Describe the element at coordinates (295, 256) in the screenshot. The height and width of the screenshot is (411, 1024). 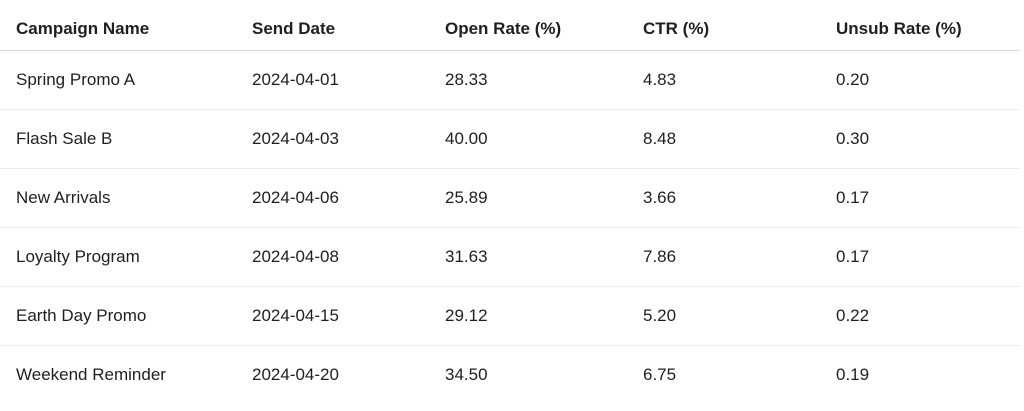
I see `table-cell: 2024-04-08` at that location.